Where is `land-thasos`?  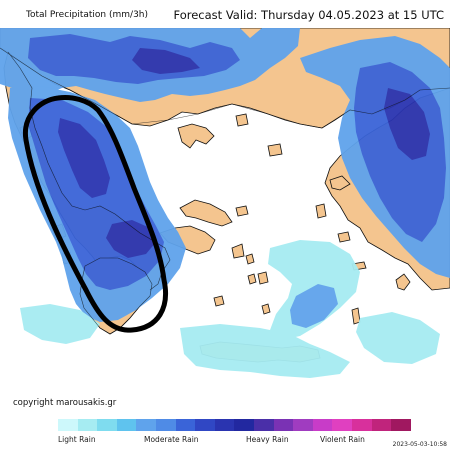 land-thasos is located at coordinates (242, 120).